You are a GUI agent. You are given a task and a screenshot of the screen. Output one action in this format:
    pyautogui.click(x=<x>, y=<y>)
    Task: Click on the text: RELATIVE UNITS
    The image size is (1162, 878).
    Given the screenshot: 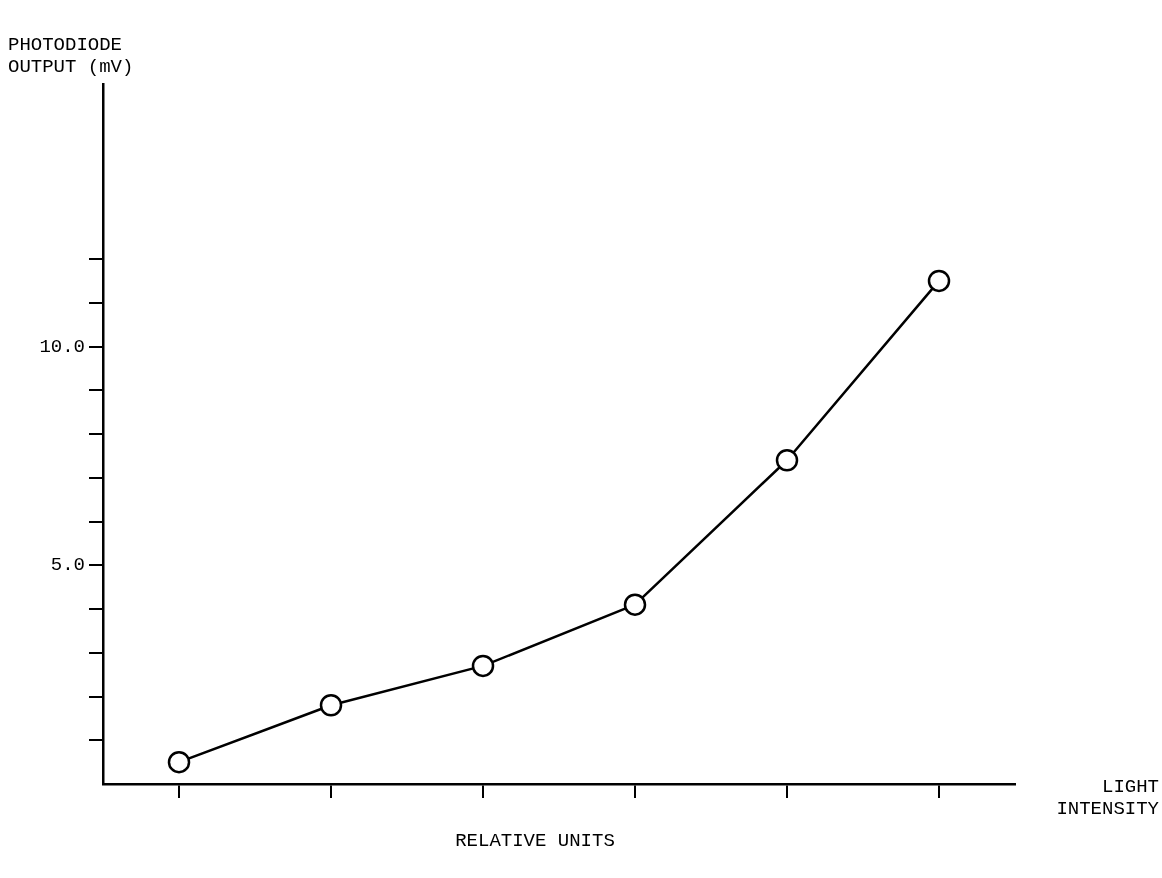 What is the action you would take?
    pyautogui.click(x=535, y=841)
    